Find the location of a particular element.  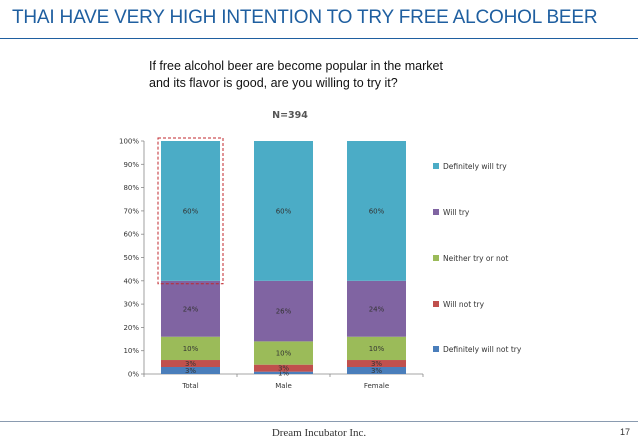

y-tick-label: 90% is located at coordinates (131, 165).